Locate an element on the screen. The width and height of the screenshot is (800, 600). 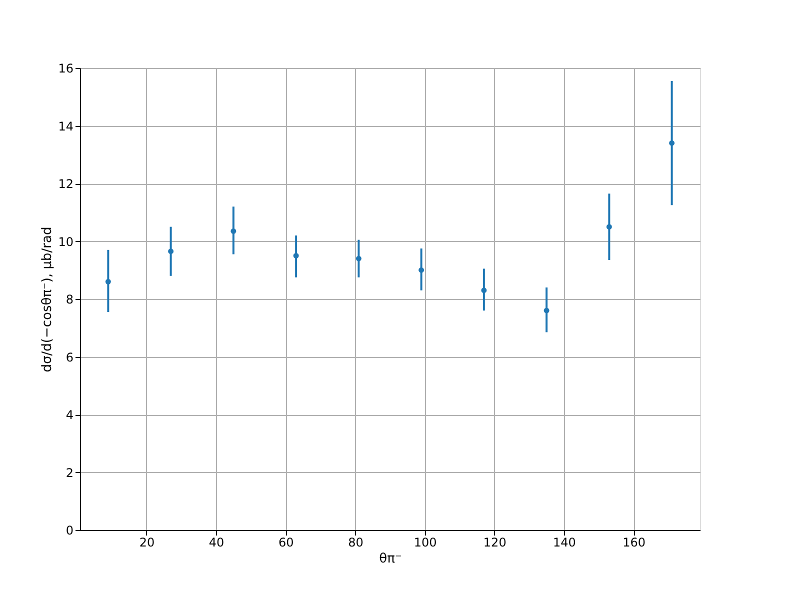
x-tick-label: 40 is located at coordinates (216, 543).